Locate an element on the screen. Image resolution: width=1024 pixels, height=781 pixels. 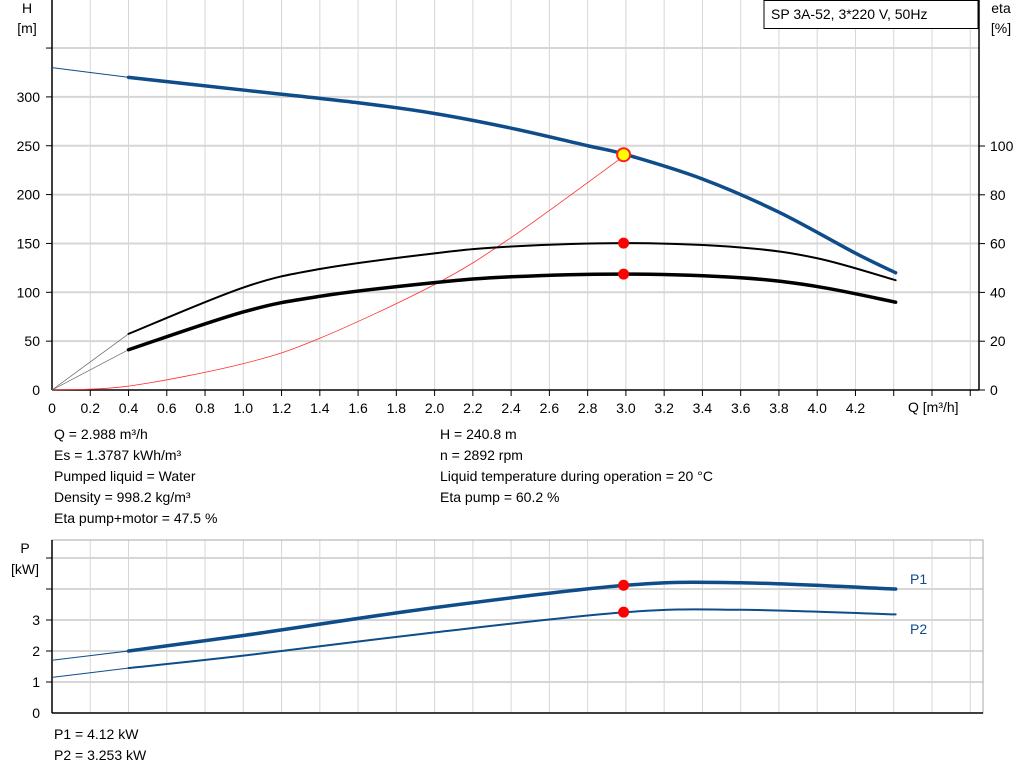
y-label-eta: eta is located at coordinates (1001, 8).